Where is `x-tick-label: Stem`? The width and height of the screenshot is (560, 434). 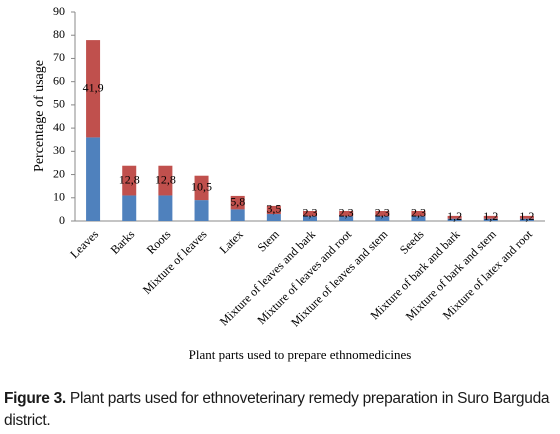 x-tick-label: Stem is located at coordinates (269, 241).